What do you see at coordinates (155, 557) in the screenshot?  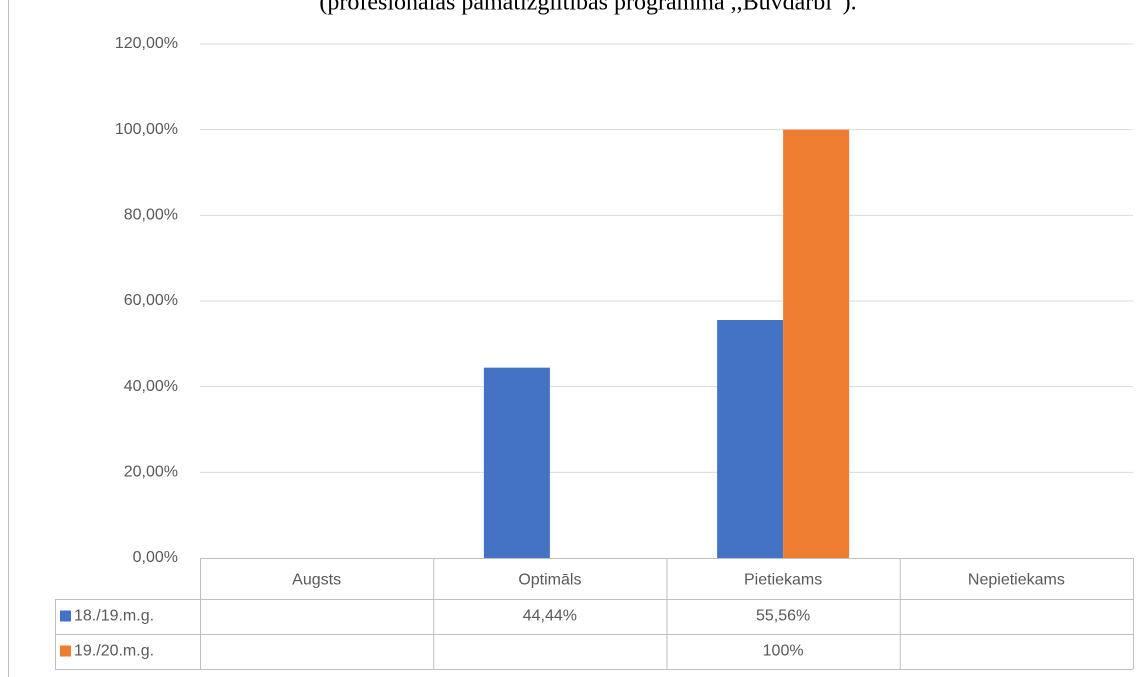 I see `y-tick-label: 0,00%` at bounding box center [155, 557].